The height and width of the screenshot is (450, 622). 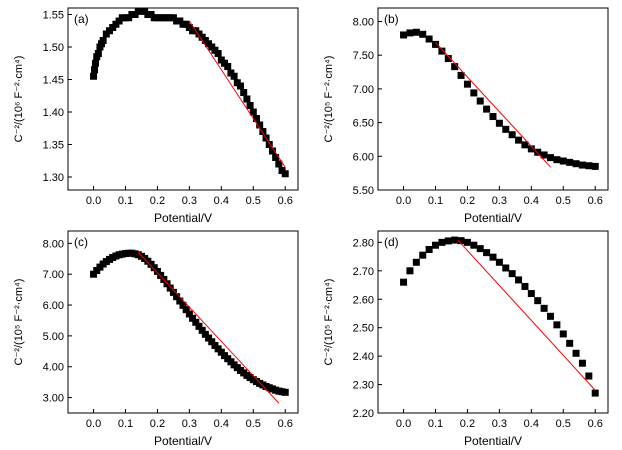 I want to click on y-tick-label: 1.30, so click(x=53, y=178).